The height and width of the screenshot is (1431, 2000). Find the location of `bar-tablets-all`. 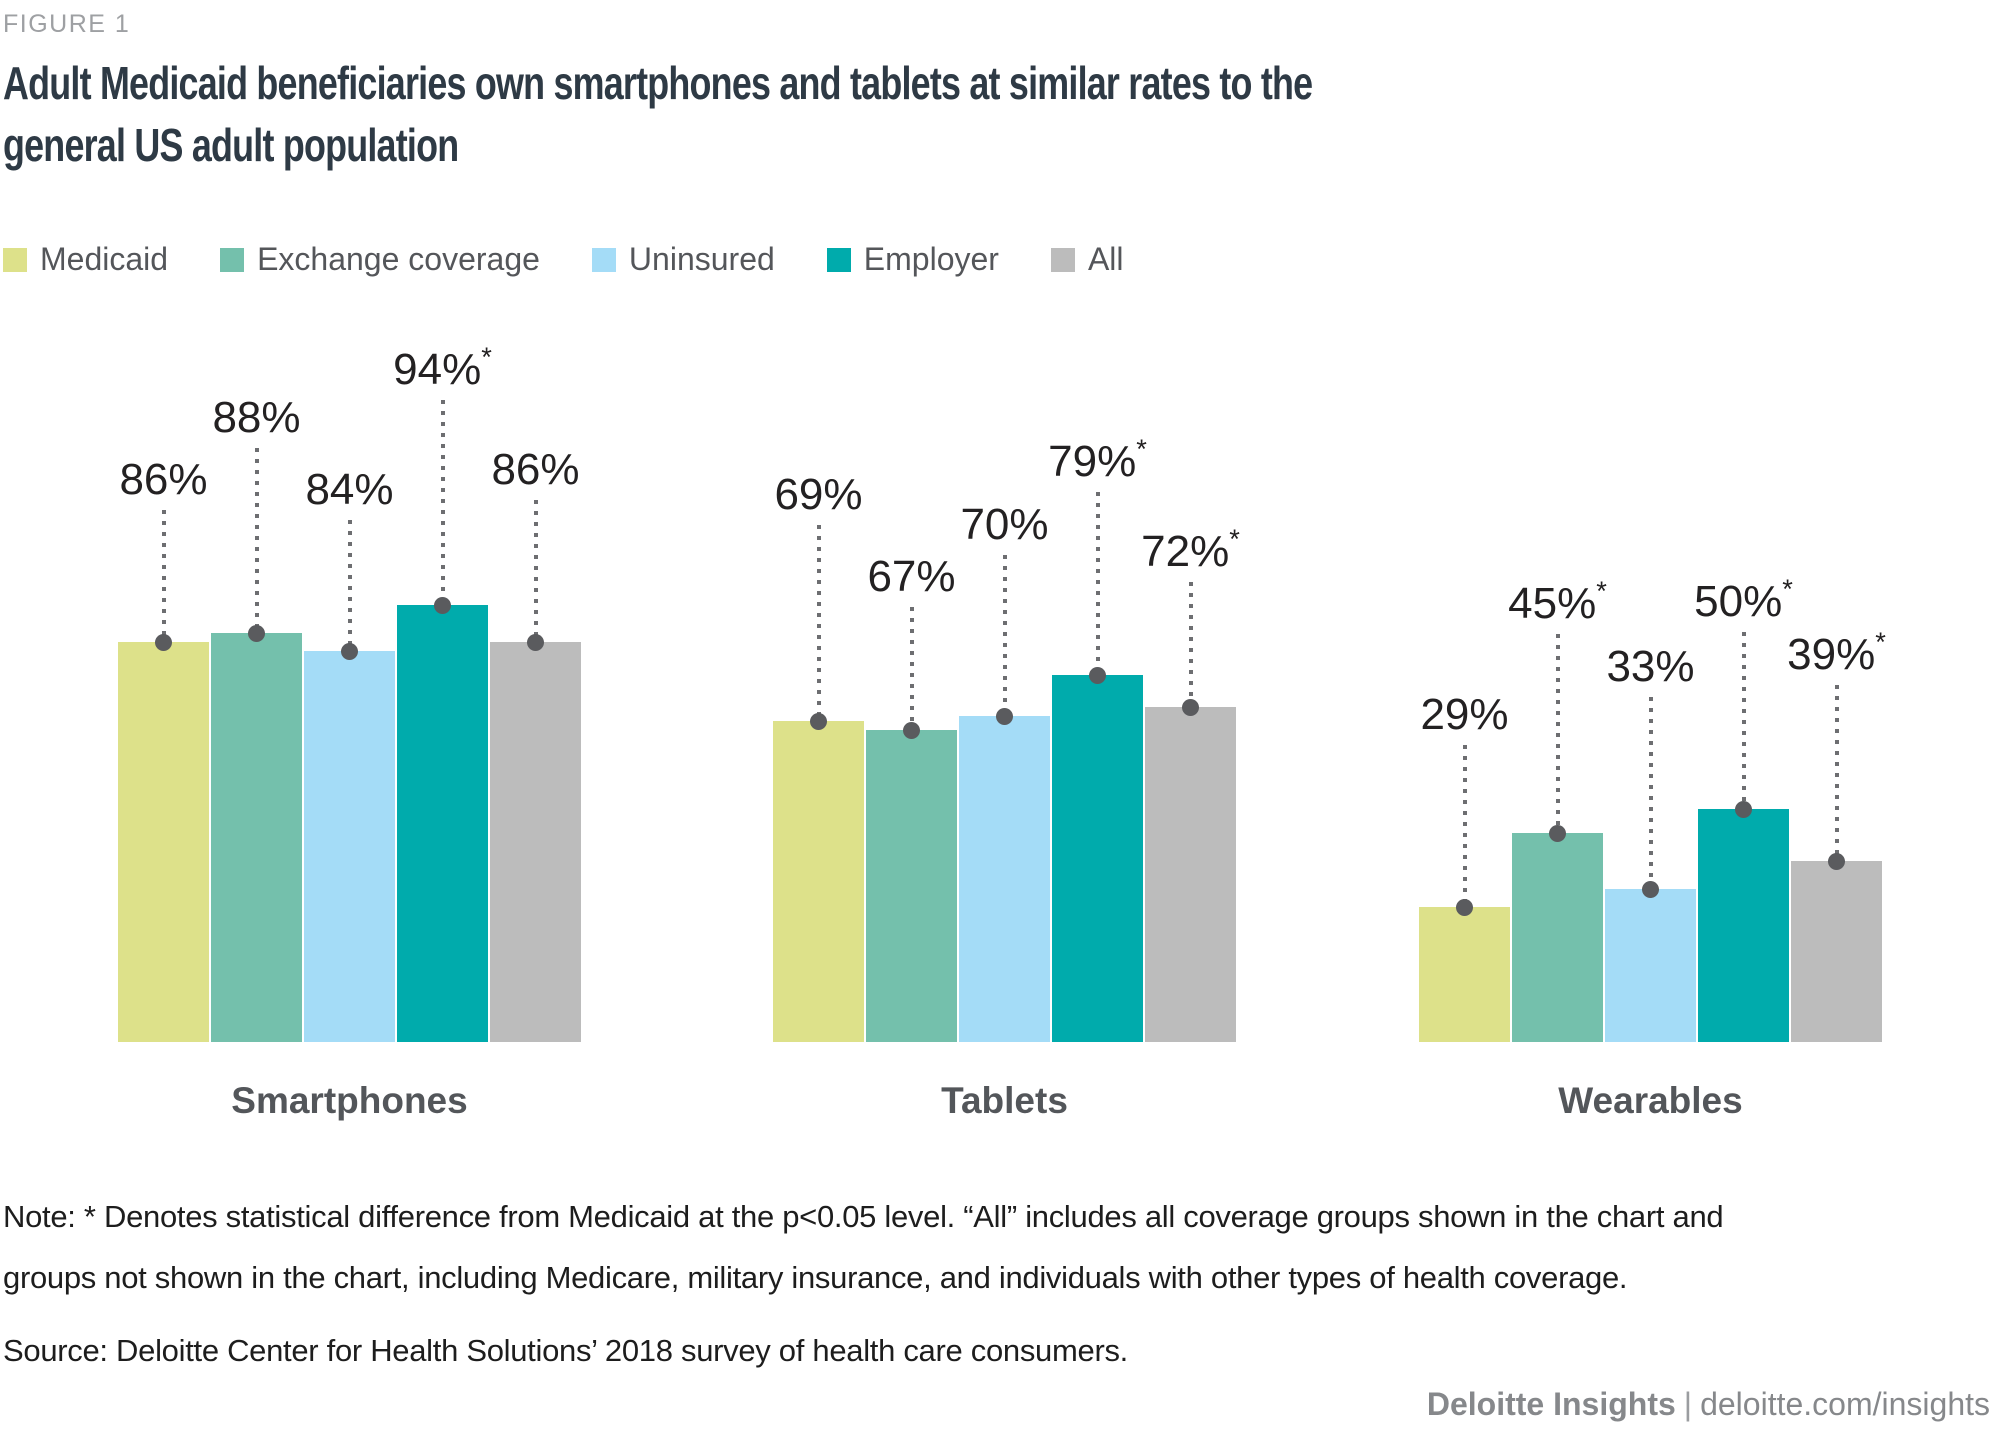

bar-tablets-all is located at coordinates (1190, 874).